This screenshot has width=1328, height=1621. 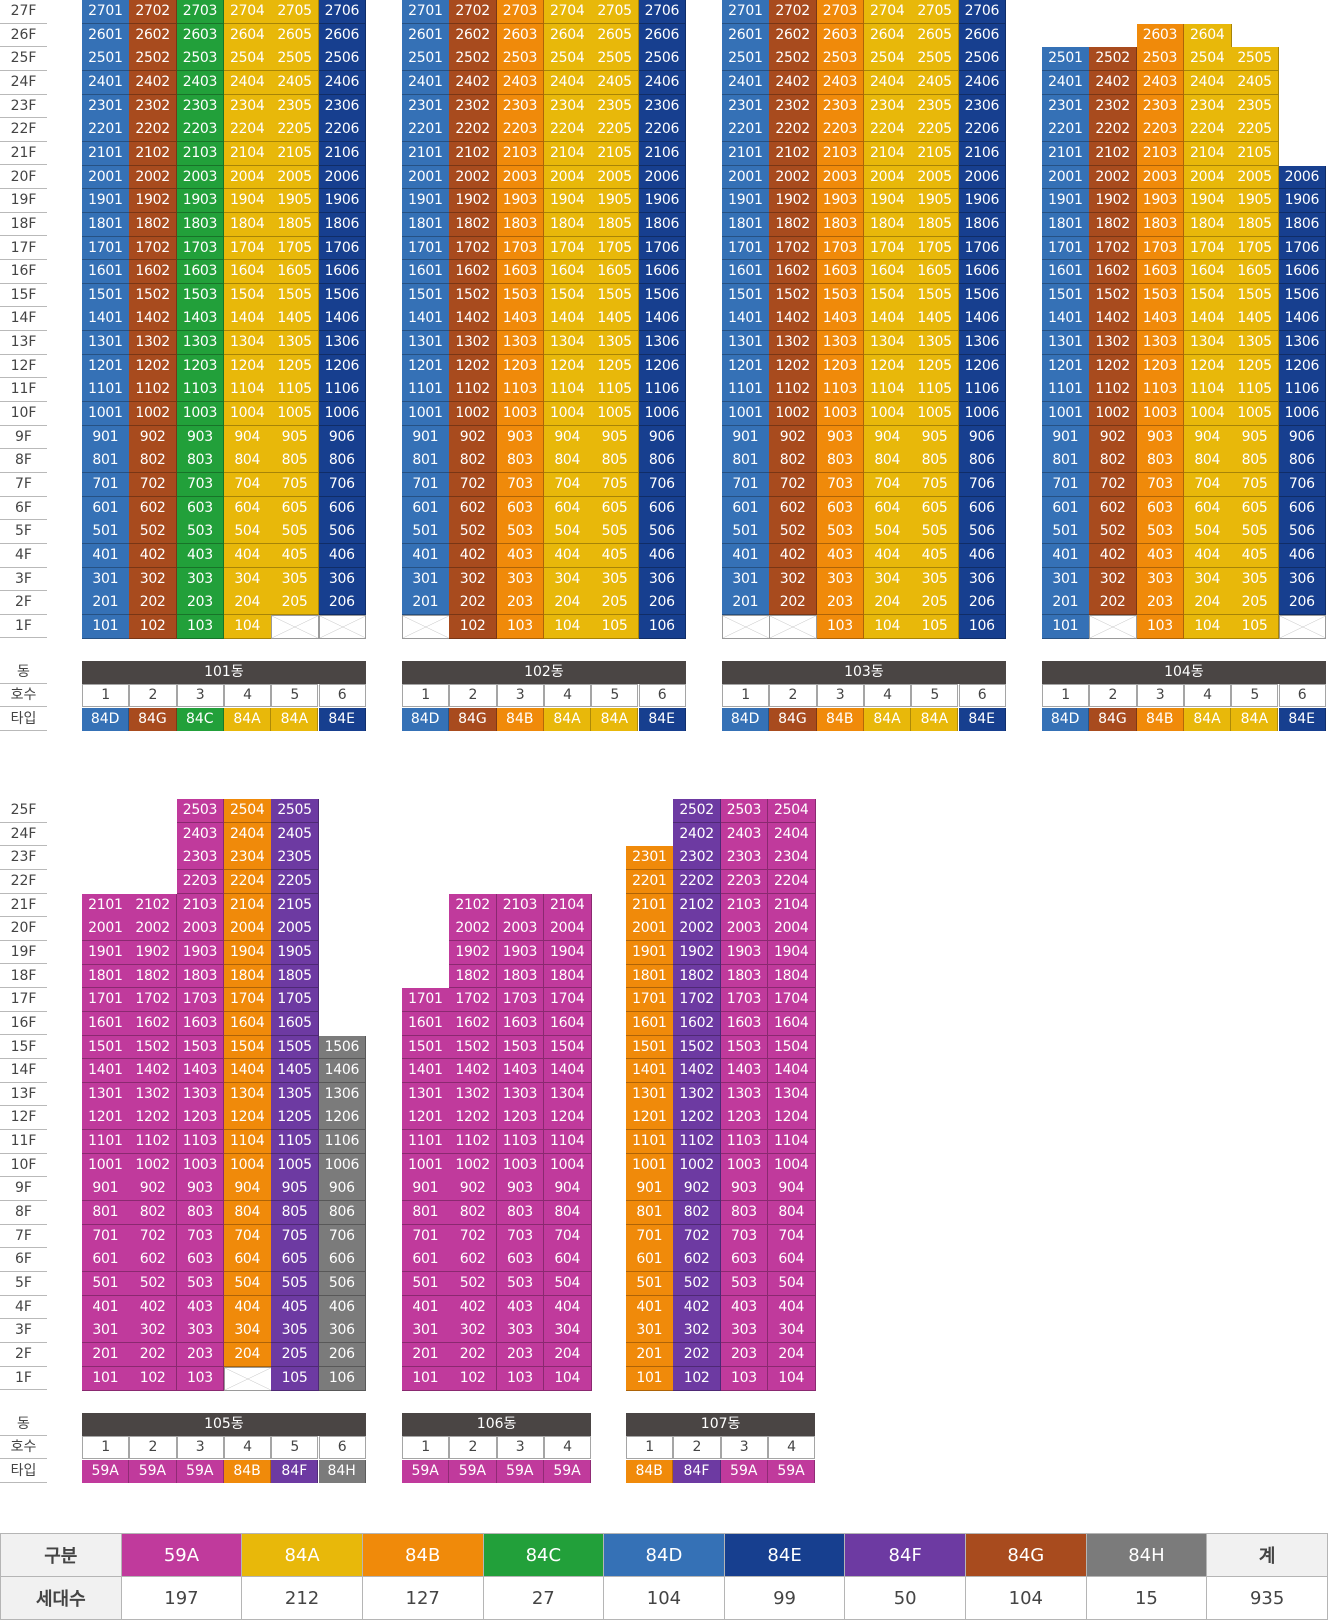 What do you see at coordinates (106, 130) in the screenshot?
I see `unit-cell: 2201` at bounding box center [106, 130].